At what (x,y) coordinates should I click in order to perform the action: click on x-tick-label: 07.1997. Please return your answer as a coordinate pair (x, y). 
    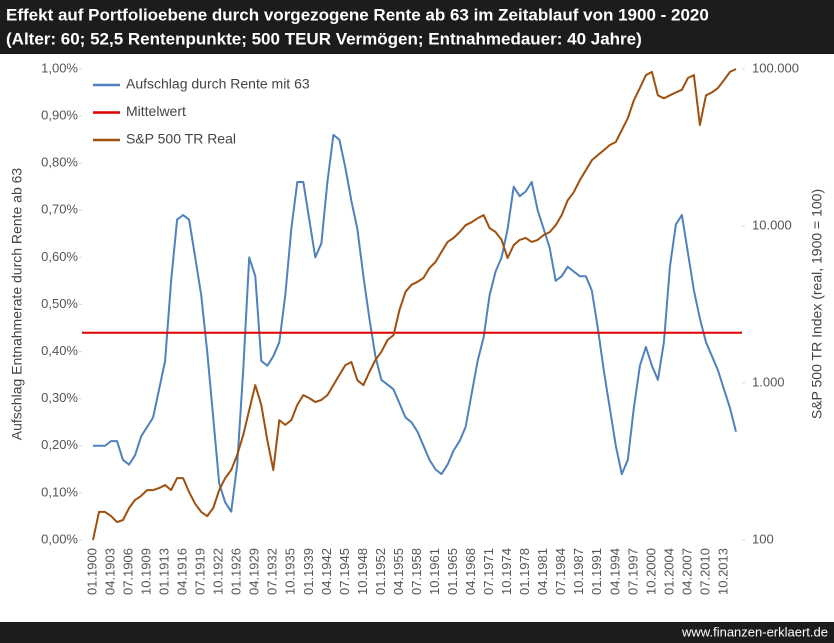
    Looking at the image, I should click on (632, 571).